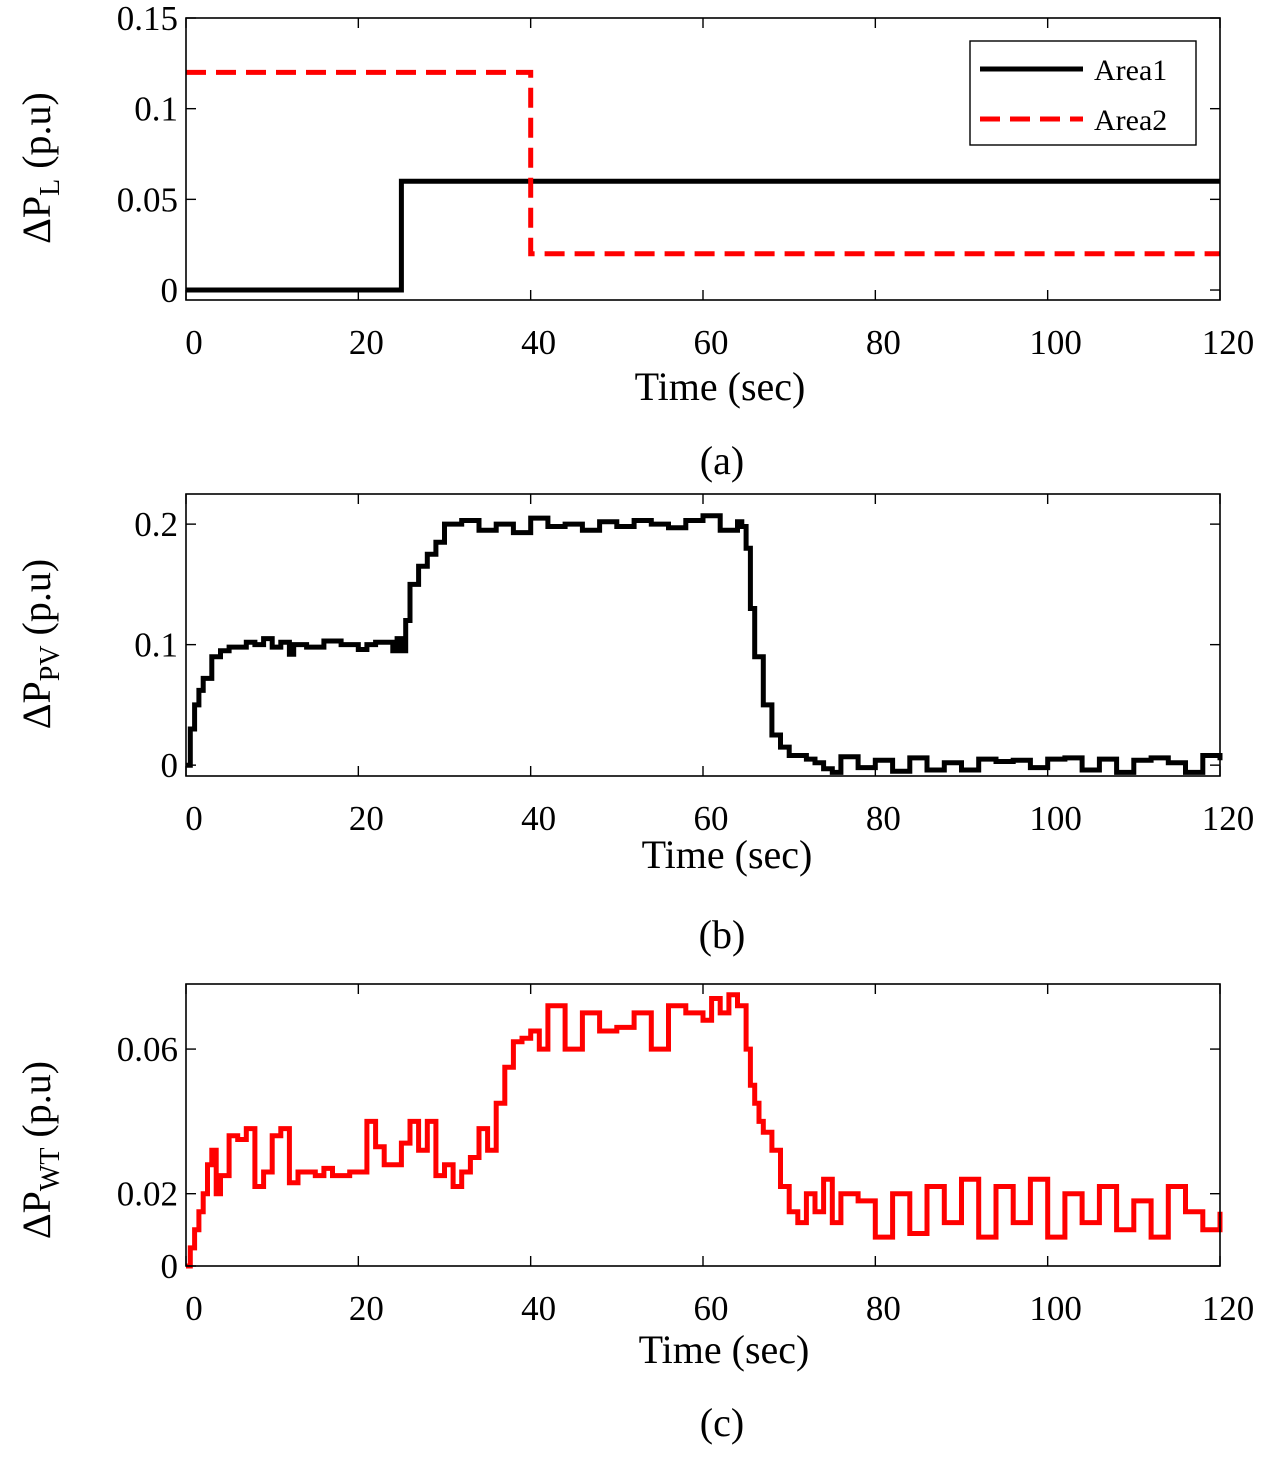 The width and height of the screenshot is (1278, 1462). What do you see at coordinates (722, 934) in the screenshot?
I see `panel-b-caption: (b)` at bounding box center [722, 934].